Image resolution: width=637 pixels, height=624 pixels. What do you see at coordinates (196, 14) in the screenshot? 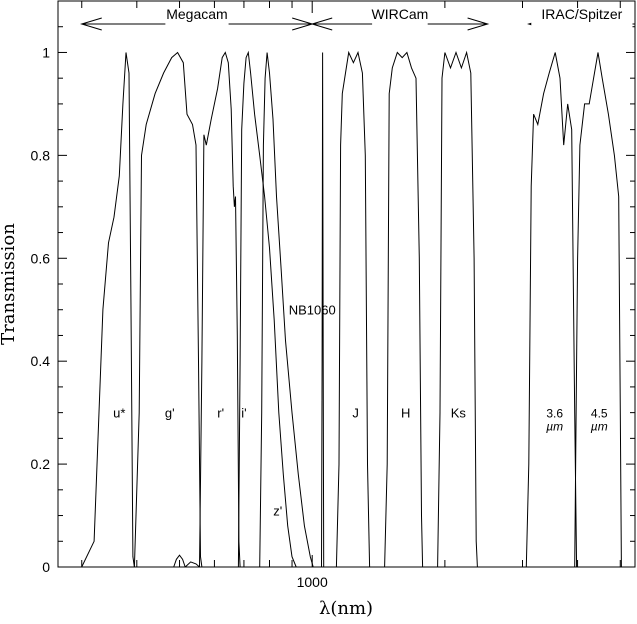
I see `range-label-0: Megacam` at bounding box center [196, 14].